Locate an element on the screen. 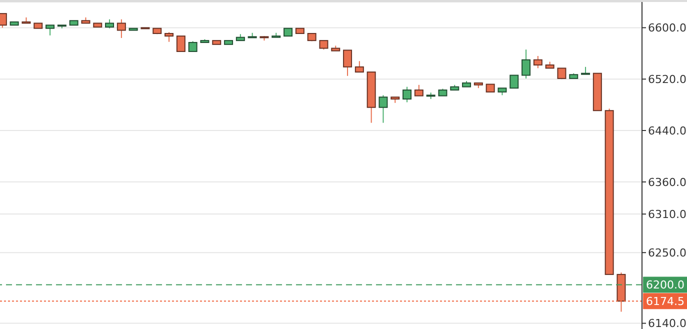 The width and height of the screenshot is (687, 329). y-tick-label: 6360.0 is located at coordinates (667, 182).